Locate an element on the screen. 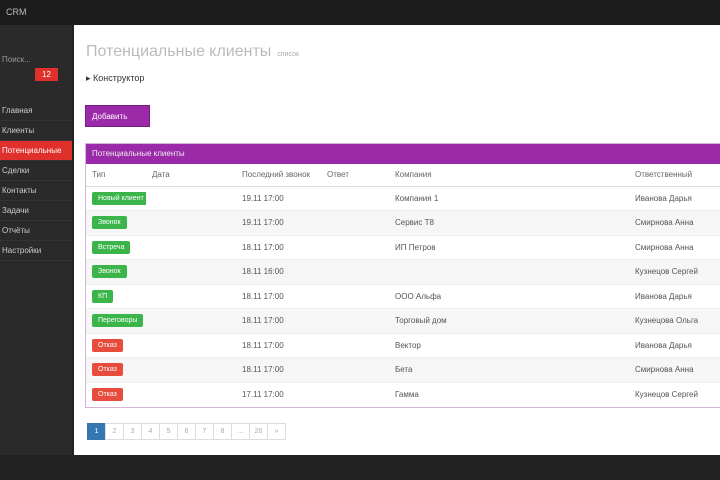 The image size is (720, 480). page-link: » is located at coordinates (276, 431).